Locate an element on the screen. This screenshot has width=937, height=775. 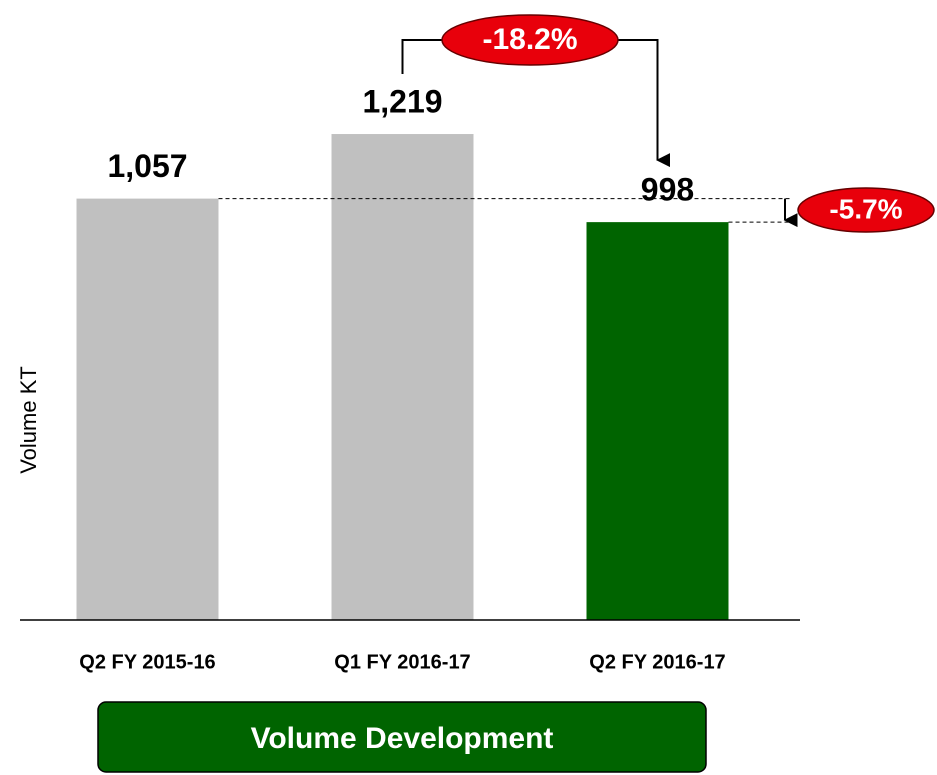
value-label: 1,057 is located at coordinates (147, 166).